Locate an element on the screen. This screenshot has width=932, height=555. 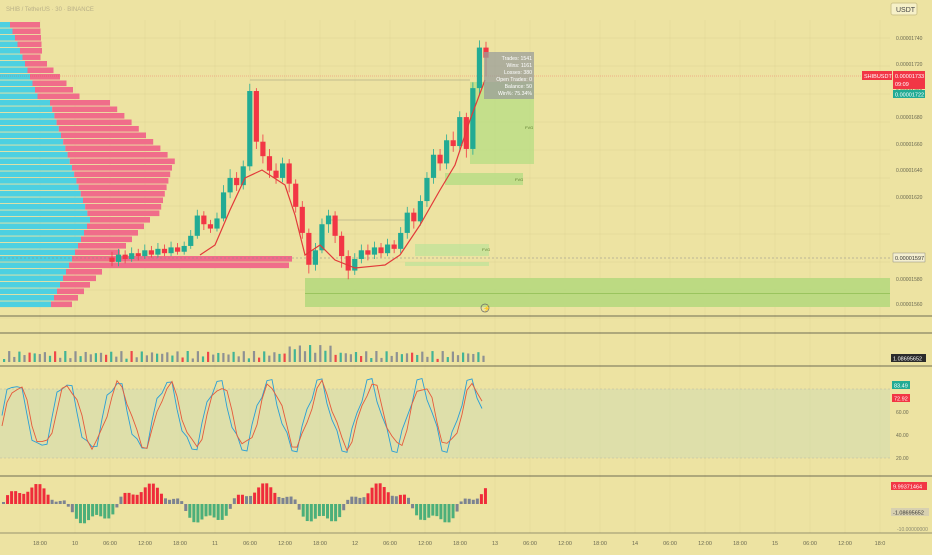
quote-badge-box is located at coordinates (904, 9).